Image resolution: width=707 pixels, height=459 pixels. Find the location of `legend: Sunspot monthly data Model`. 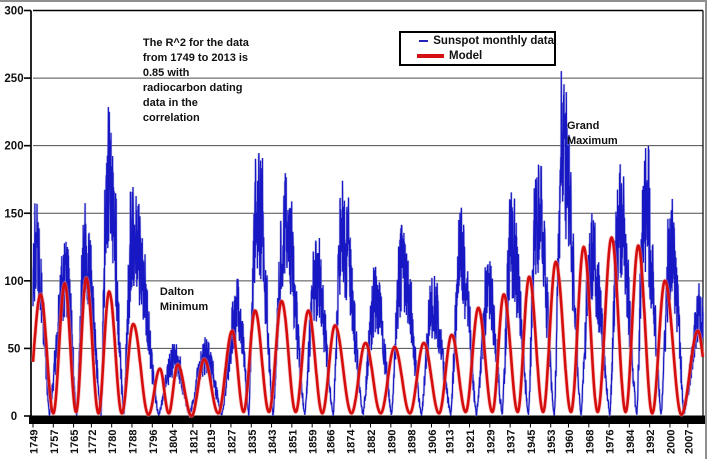

legend: Sunspot monthly data Model is located at coordinates (477, 48).